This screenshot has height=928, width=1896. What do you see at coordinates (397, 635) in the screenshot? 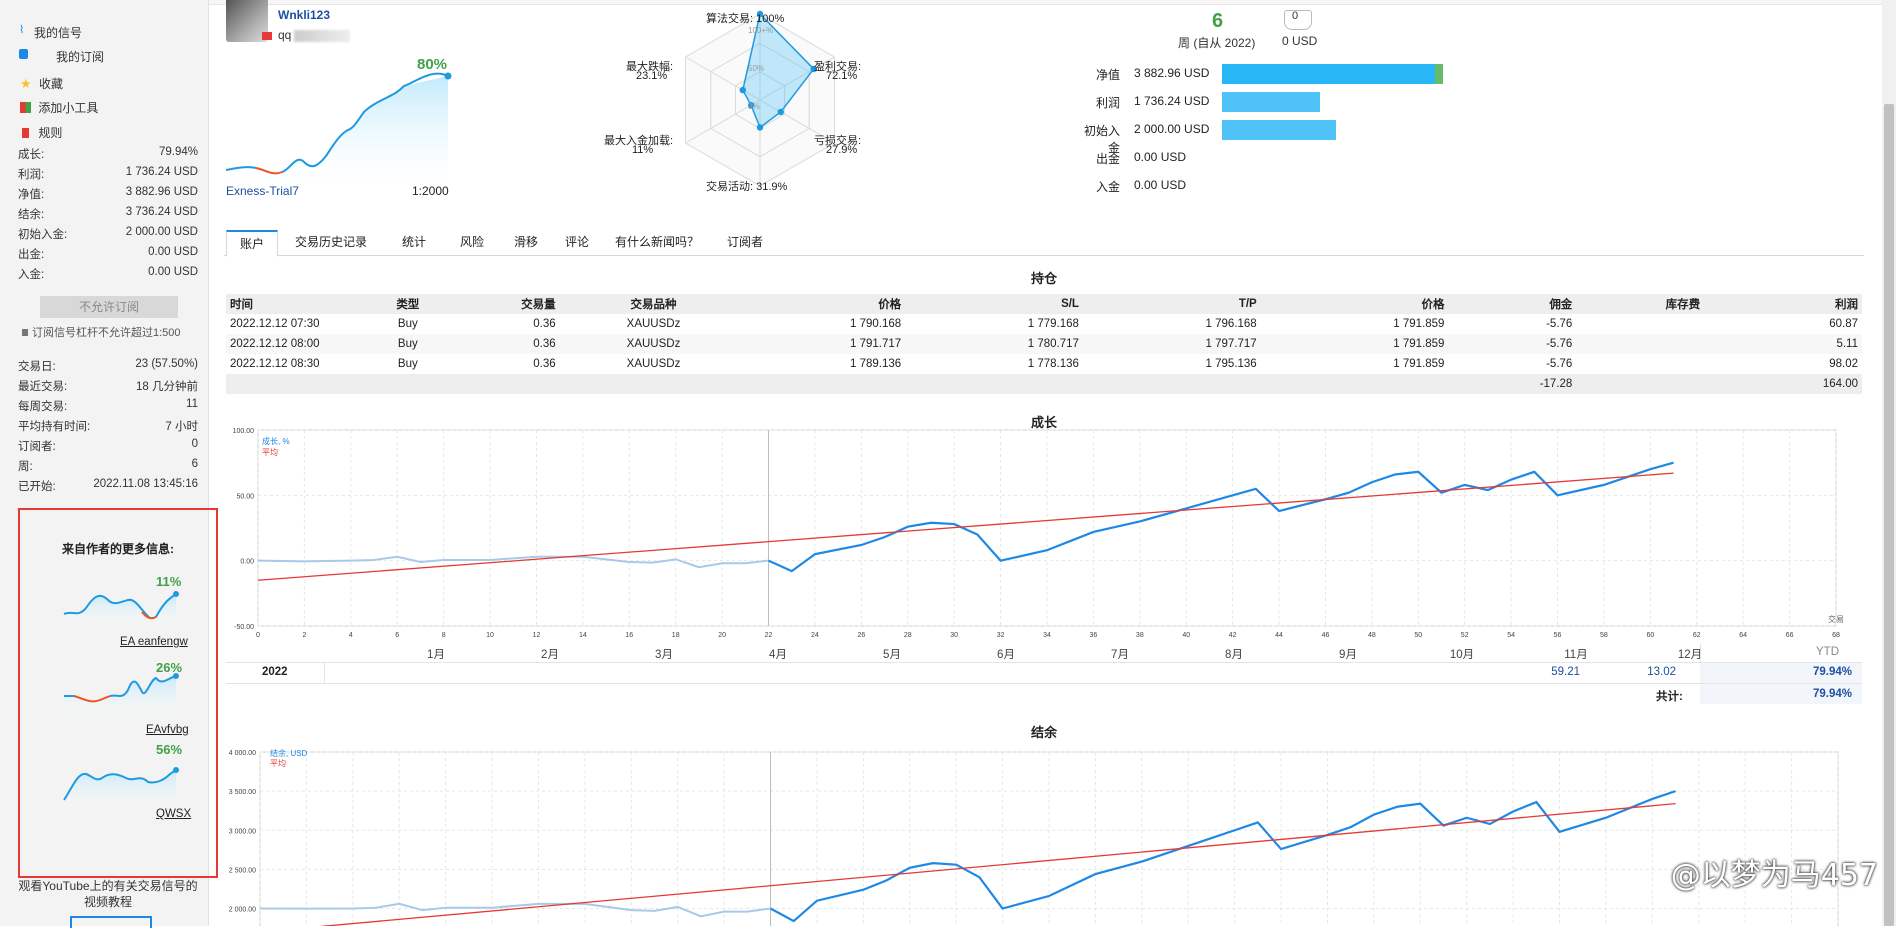
I see `x-tick-label: 6` at bounding box center [397, 635].